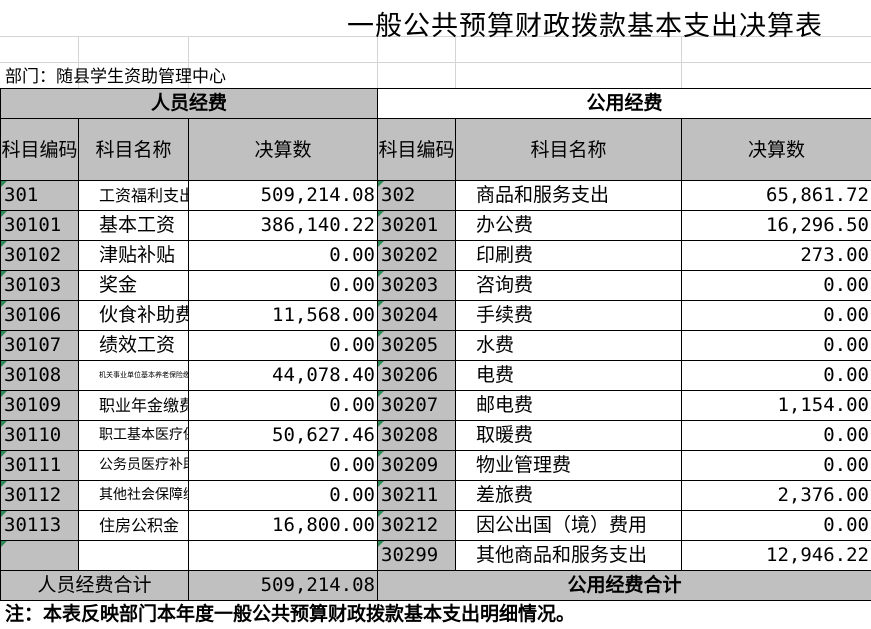 The width and height of the screenshot is (871, 629). What do you see at coordinates (133, 465) in the screenshot?
I see `personnel-name-cell: 公务员医疗补助缴费` at bounding box center [133, 465].